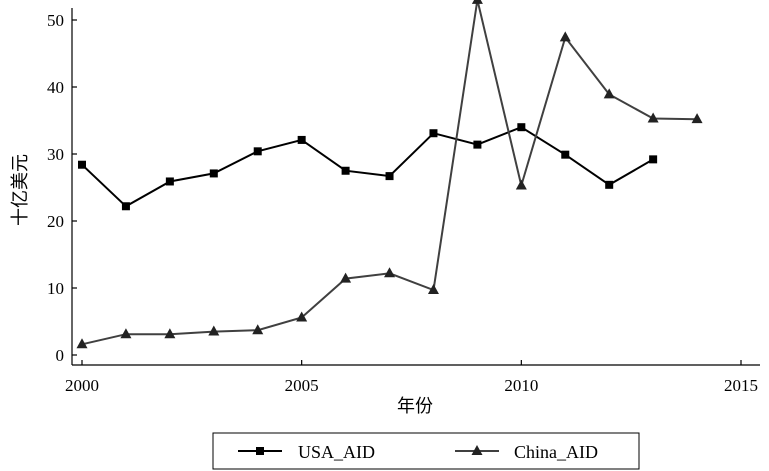  I want to click on x-axis-label: 年份, so click(415, 406).